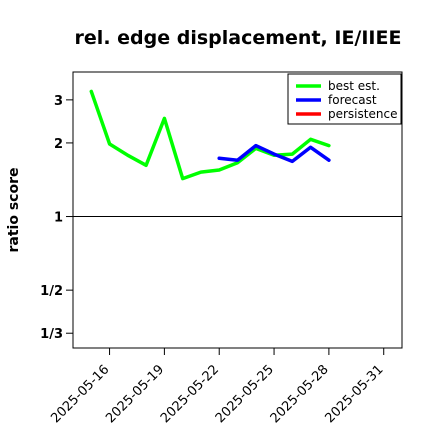  I want to click on y-axis-label: ratio score, so click(14, 210).